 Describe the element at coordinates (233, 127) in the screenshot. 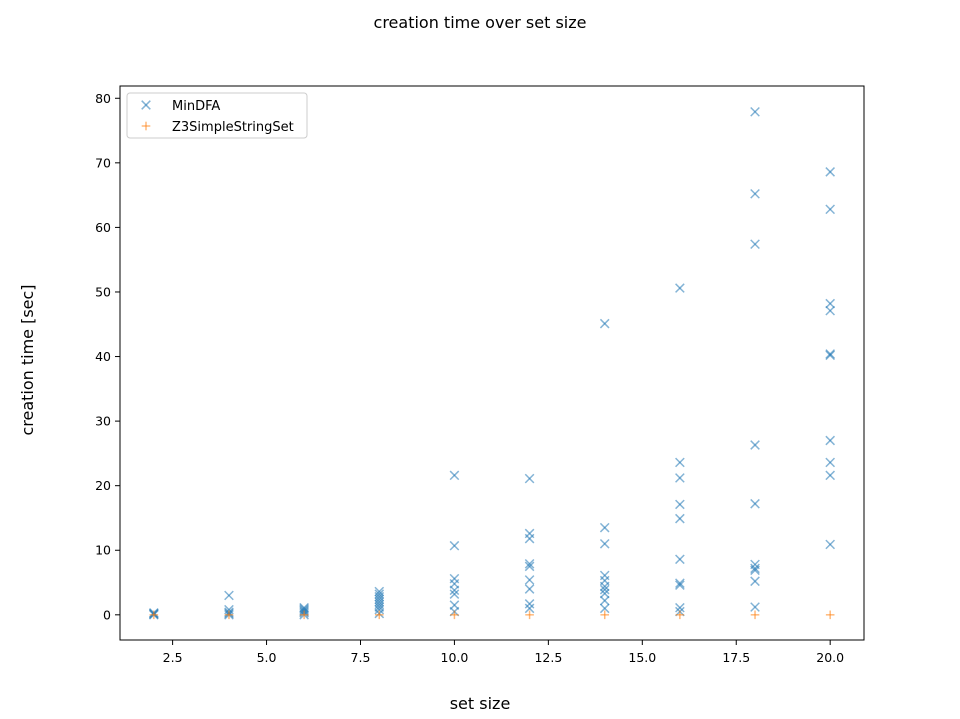

I see `legend-entry-label: Z3SimpleStringSet` at that location.